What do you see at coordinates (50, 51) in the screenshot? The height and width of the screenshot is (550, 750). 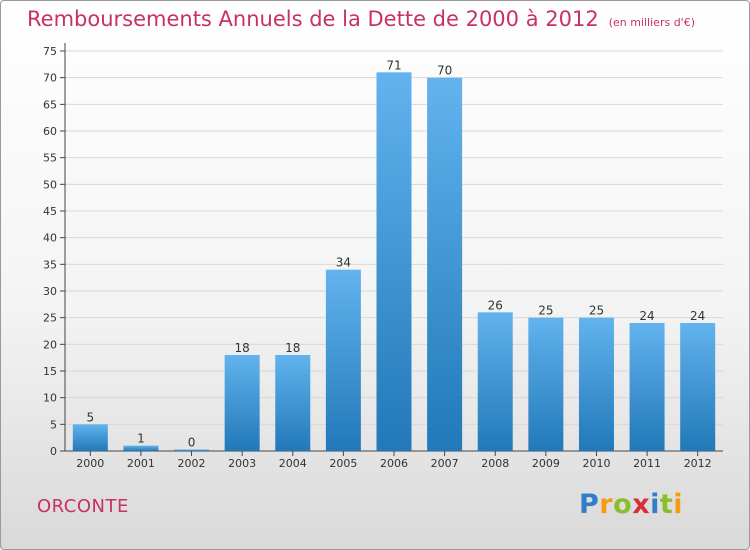 I see `y-tick-label: 75` at bounding box center [50, 51].